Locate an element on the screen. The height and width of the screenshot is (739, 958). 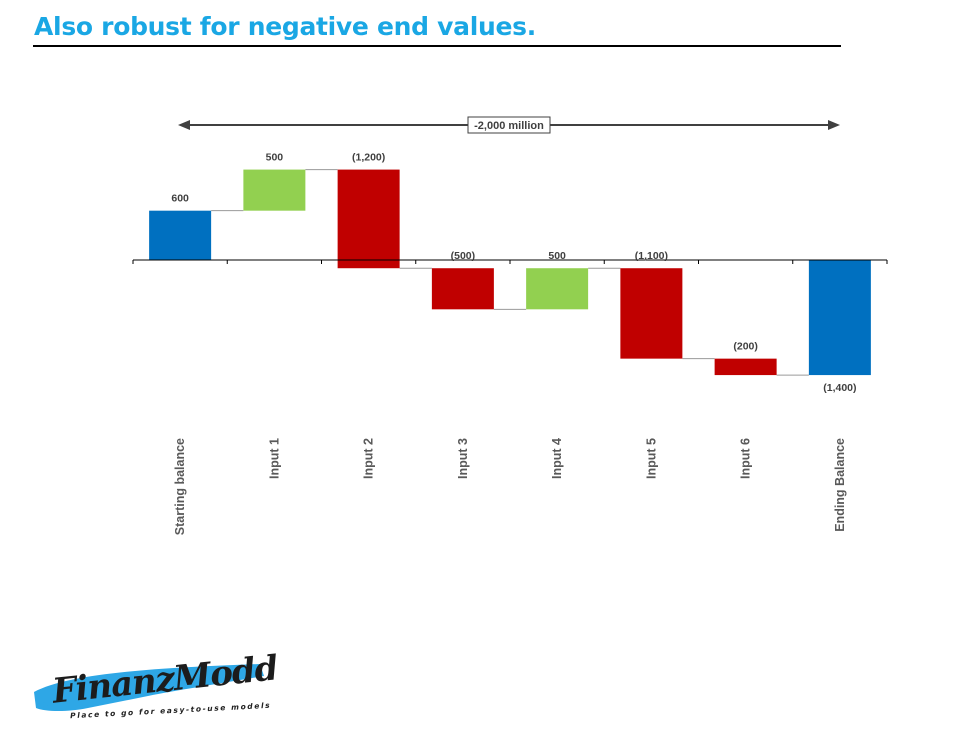
data-label: (1,400) is located at coordinates (839, 388).